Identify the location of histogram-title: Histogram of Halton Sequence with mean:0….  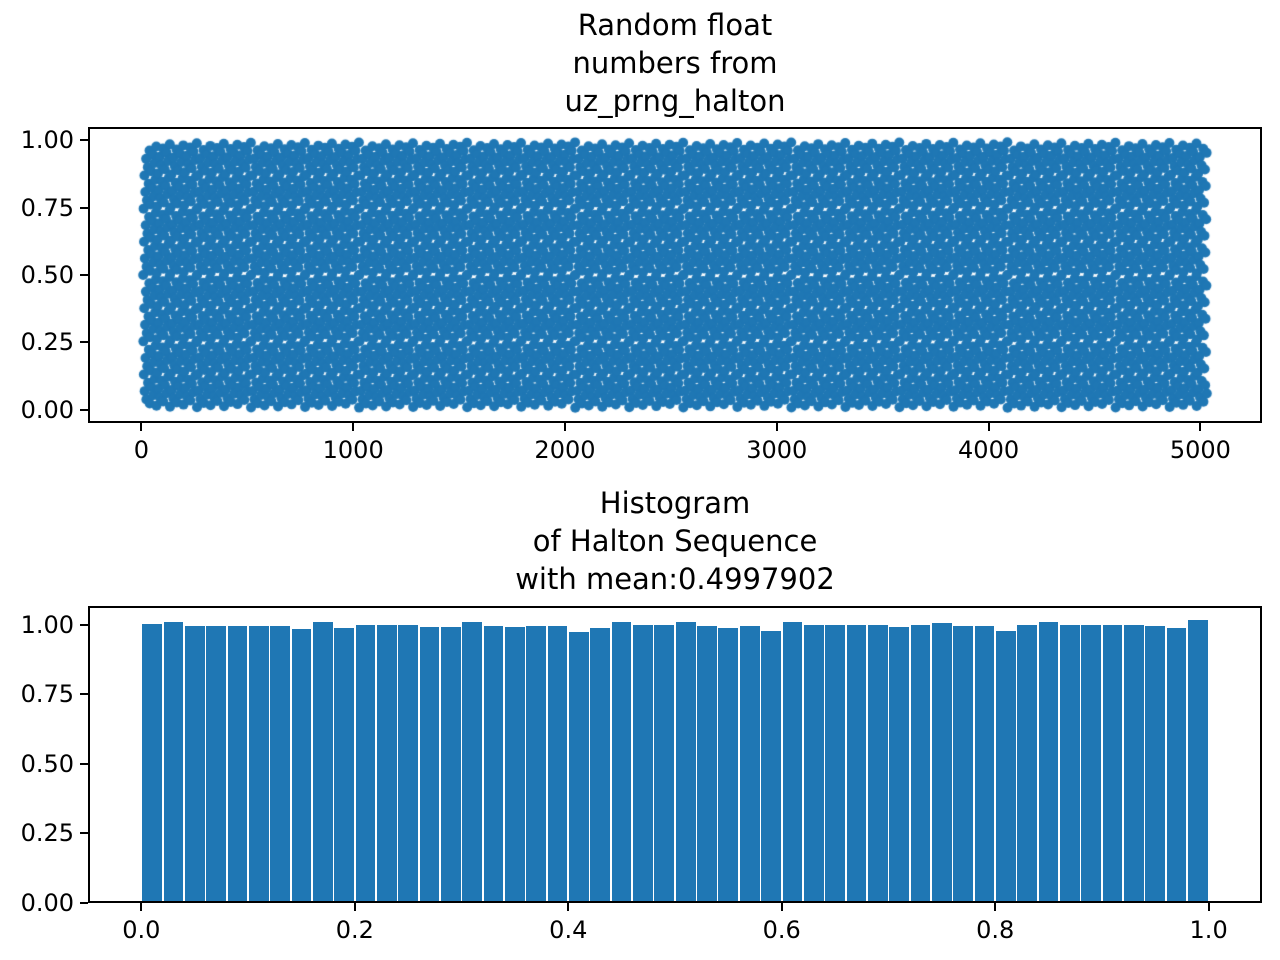
(675, 541).